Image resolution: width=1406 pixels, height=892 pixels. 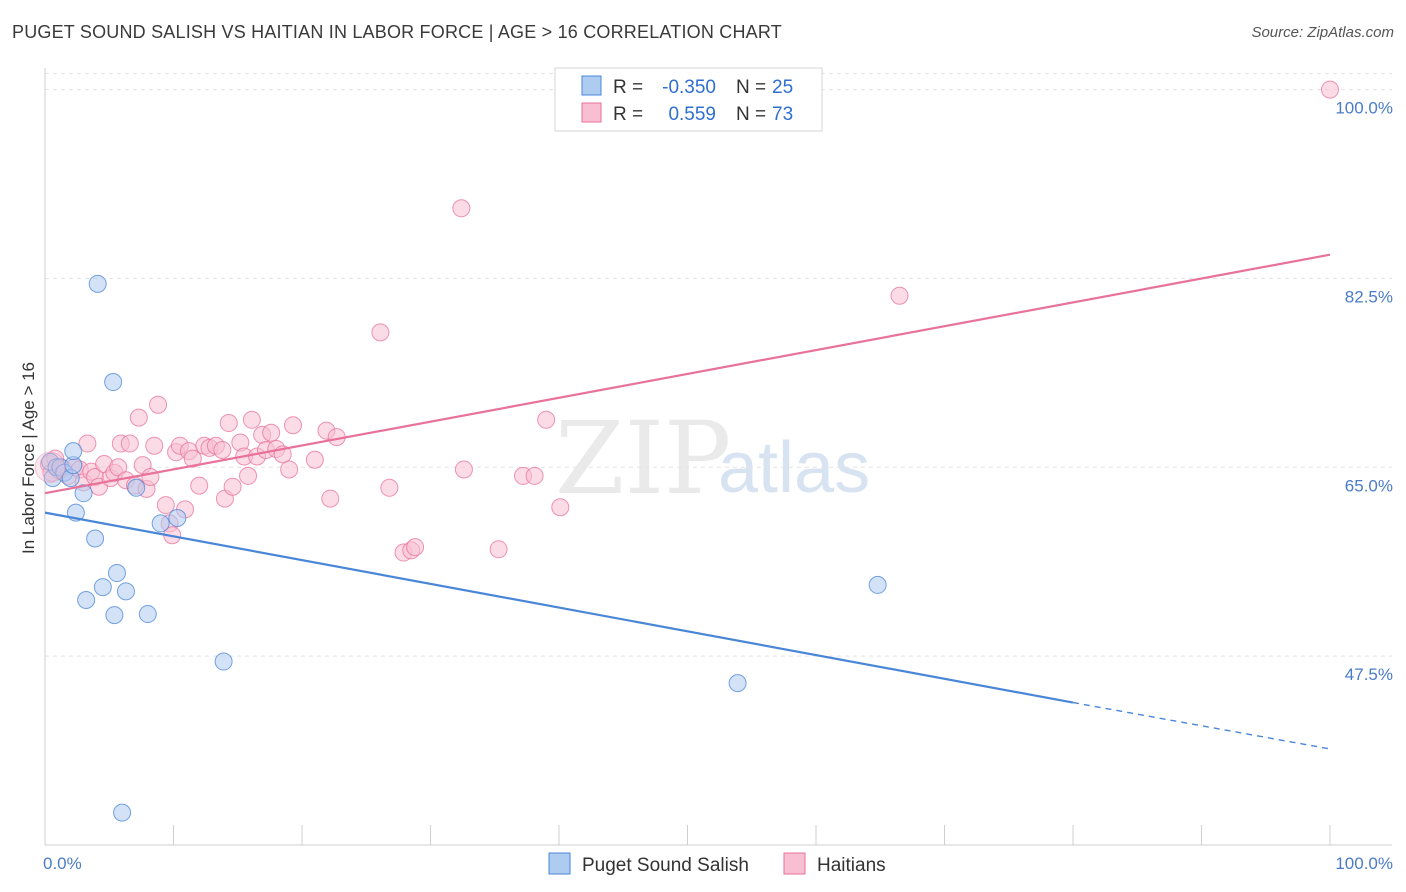 I want to click on x-tick-label-1: 100.0%, so click(x=1364, y=863).